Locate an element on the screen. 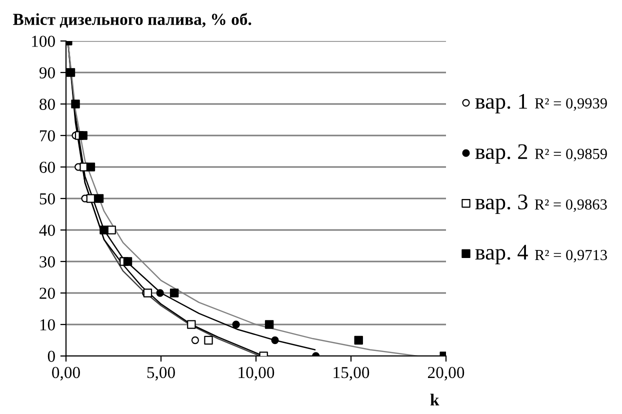  y-tick-label: 90 is located at coordinates (47, 72).